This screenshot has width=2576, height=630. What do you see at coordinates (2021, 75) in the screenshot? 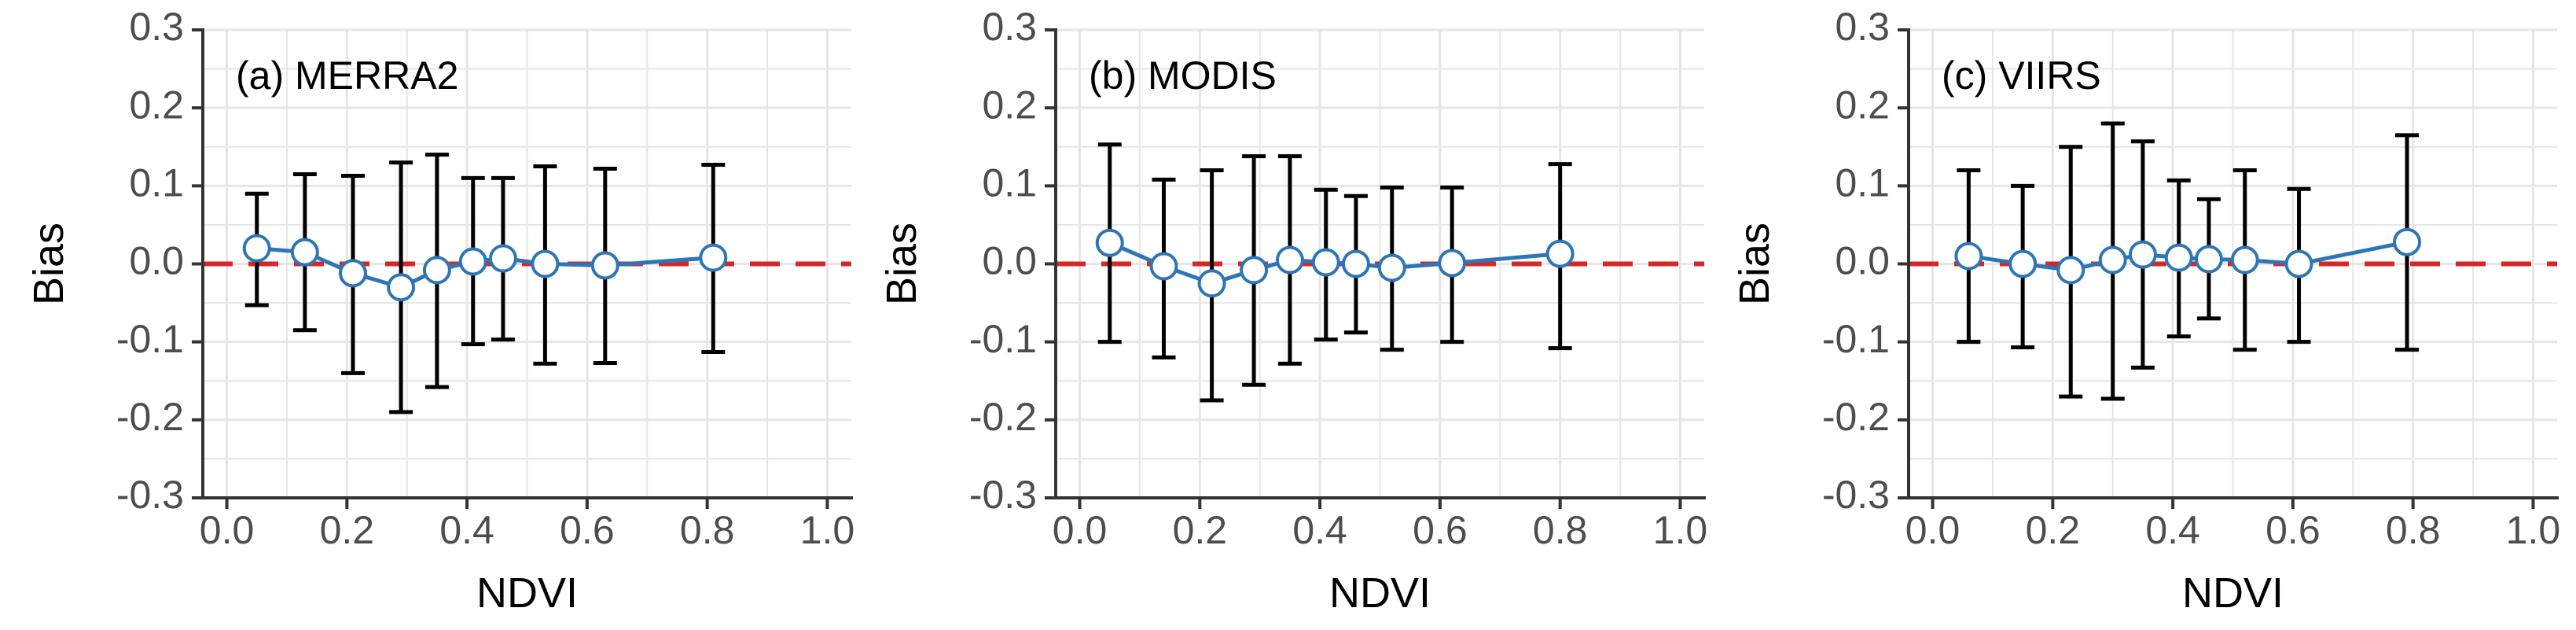
I see `panel-label: (c) VIIRS` at bounding box center [2021, 75].